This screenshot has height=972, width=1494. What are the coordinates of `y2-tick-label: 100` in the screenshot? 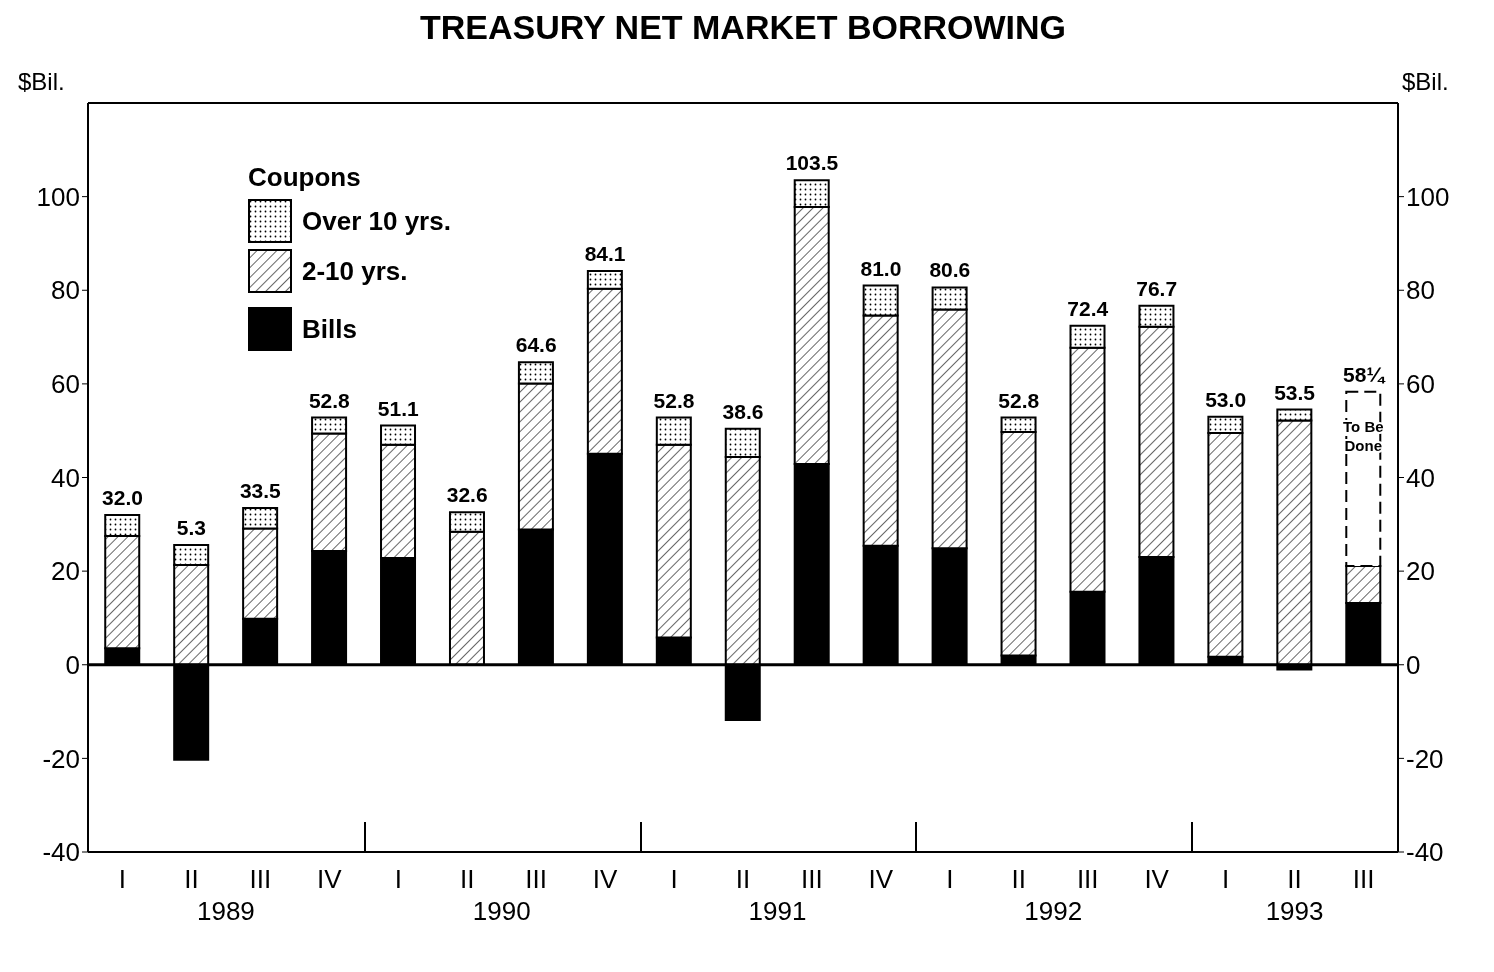 It's located at (1428, 196).